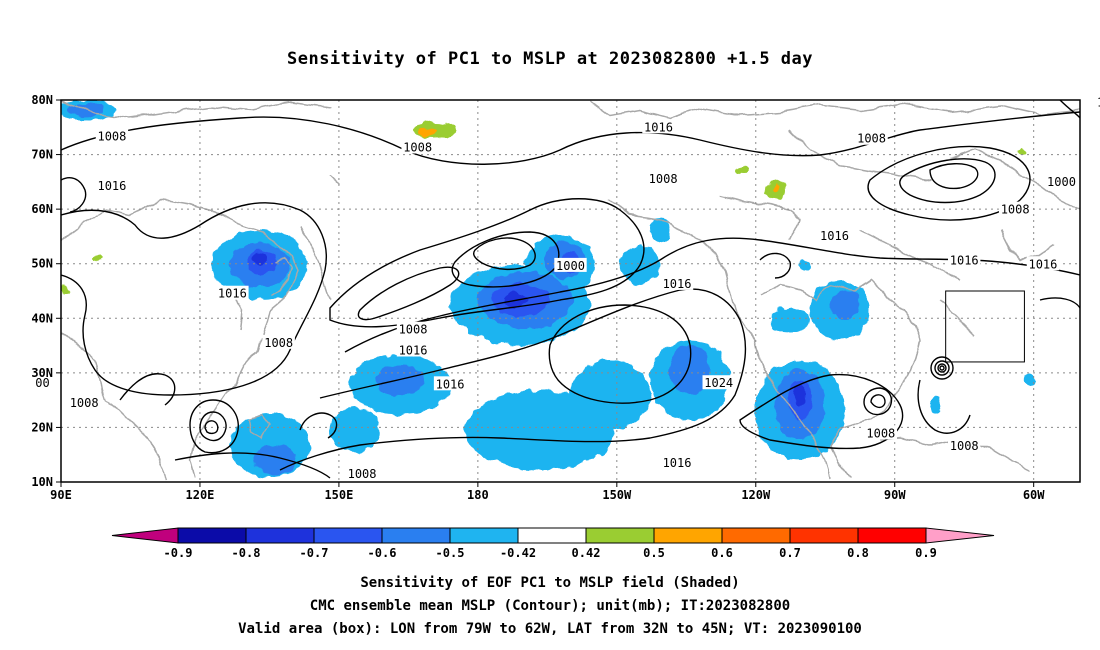 Image resolution: width=1100 pixels, height=650 pixels. Describe the element at coordinates (985, 326) in the screenshot. I see `valid-area-box` at that location.